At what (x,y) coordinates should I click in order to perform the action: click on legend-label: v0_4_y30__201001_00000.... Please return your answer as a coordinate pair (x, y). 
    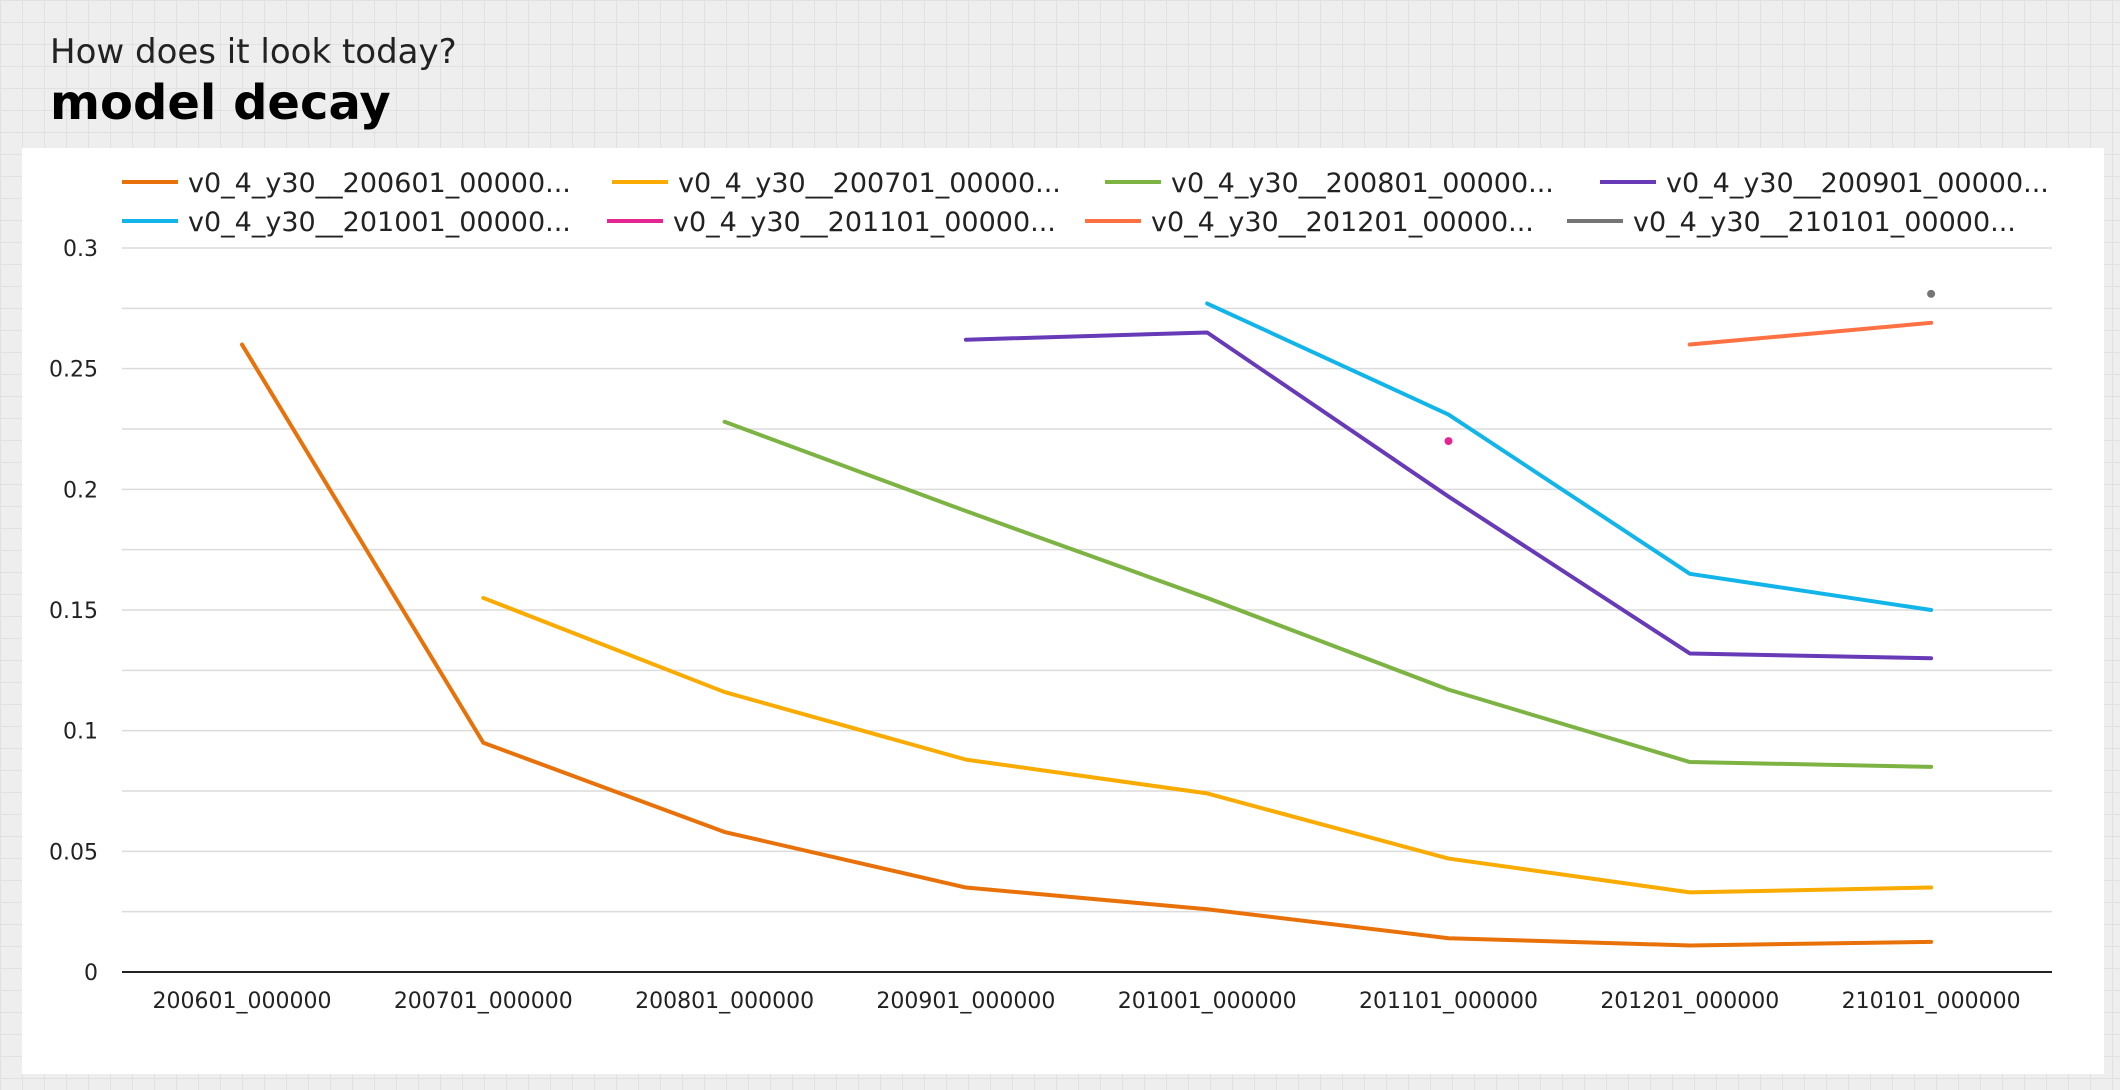
    Looking at the image, I should click on (379, 222).